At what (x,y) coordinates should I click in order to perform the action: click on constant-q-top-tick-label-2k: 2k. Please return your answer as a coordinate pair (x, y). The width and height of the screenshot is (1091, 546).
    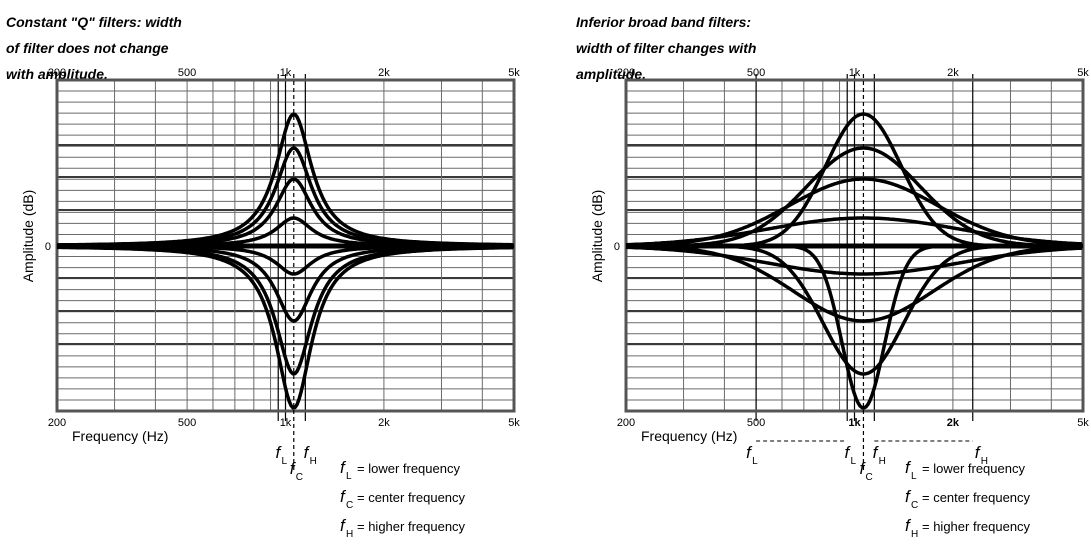
    Looking at the image, I should click on (384, 73).